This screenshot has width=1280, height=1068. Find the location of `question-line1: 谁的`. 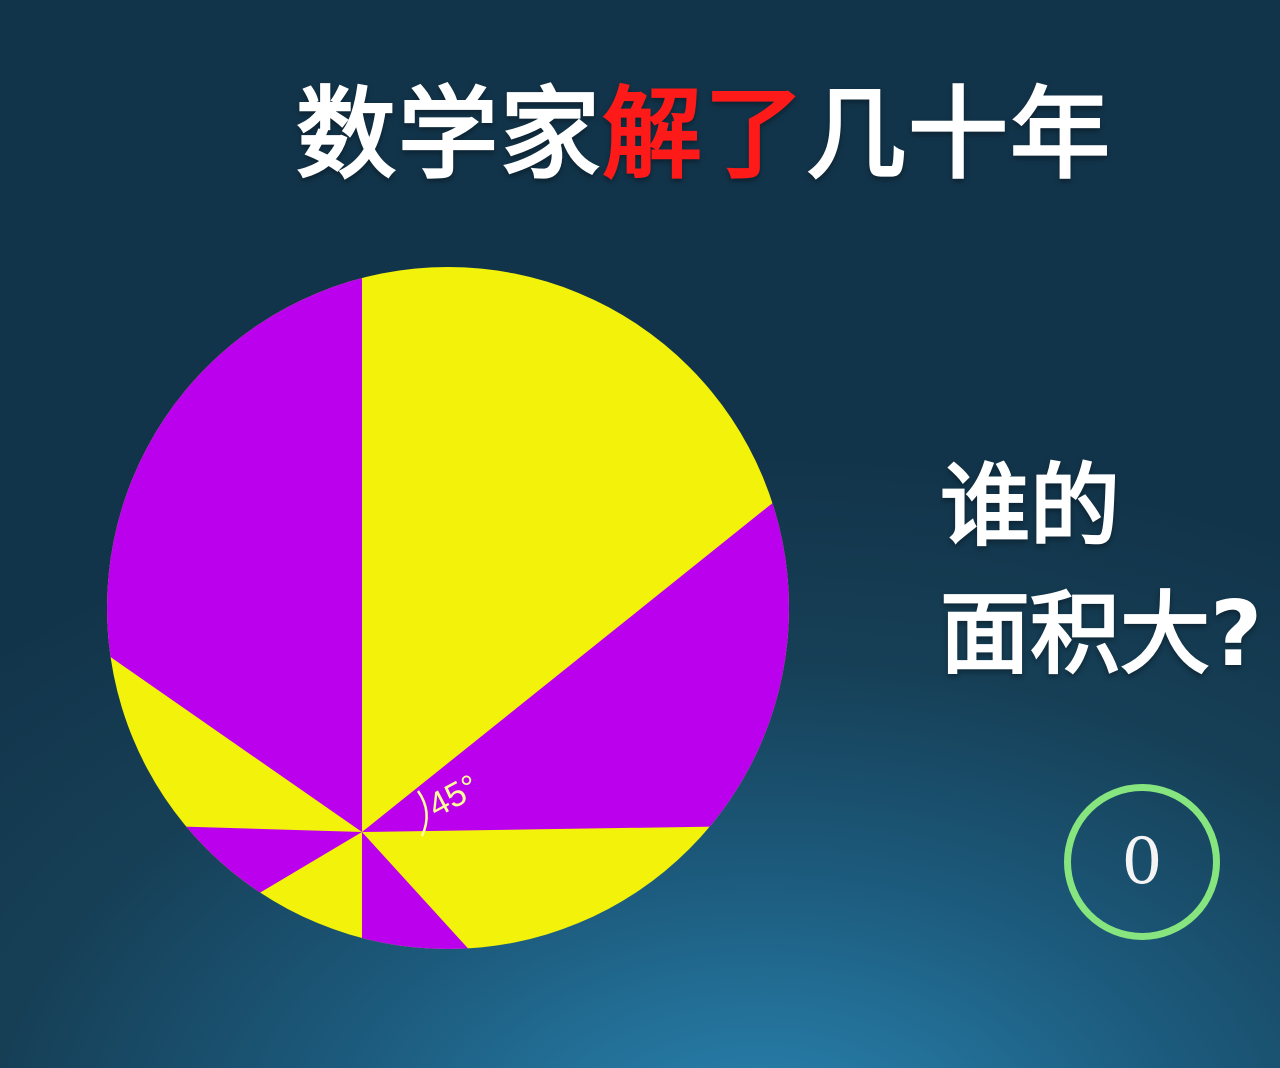

question-line1: 谁的 is located at coordinates (1030, 506).